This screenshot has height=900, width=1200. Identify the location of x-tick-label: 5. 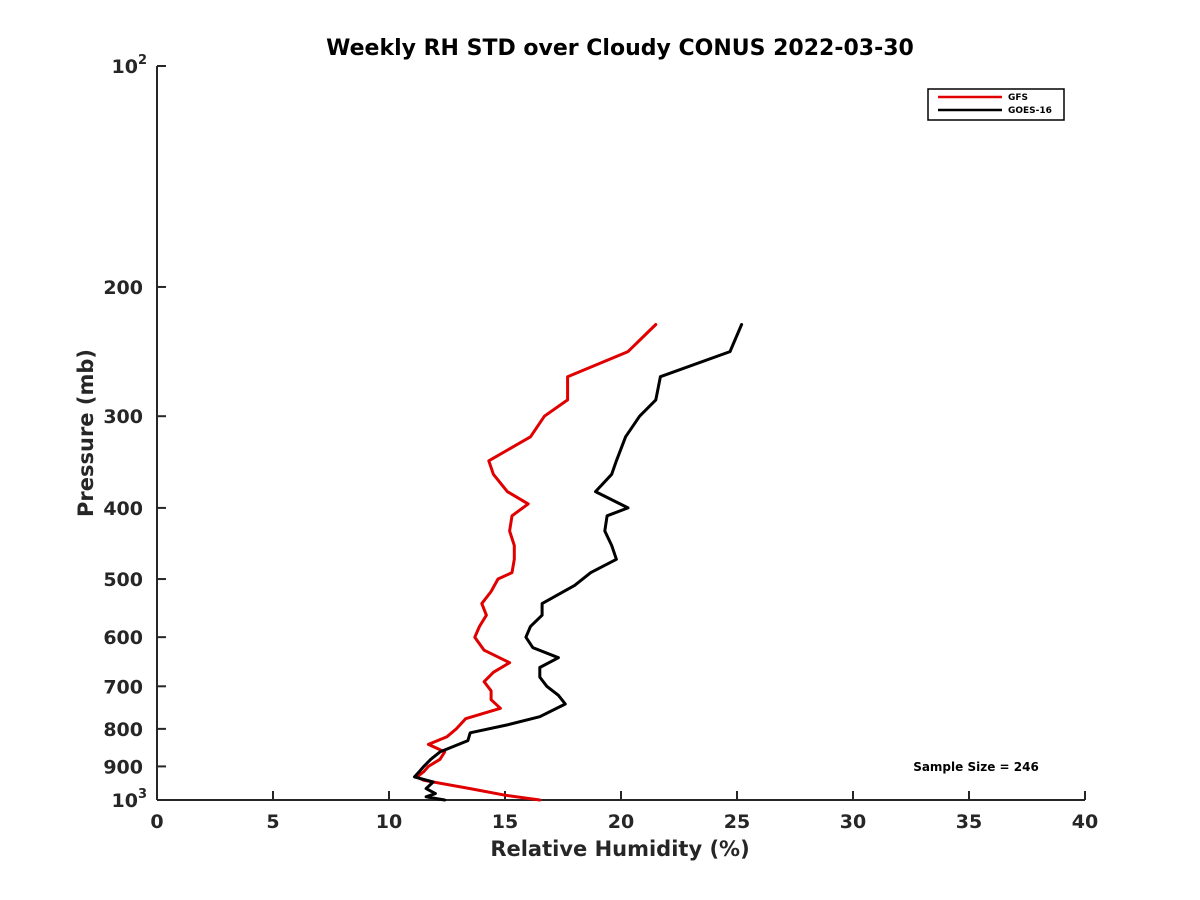
(272, 822).